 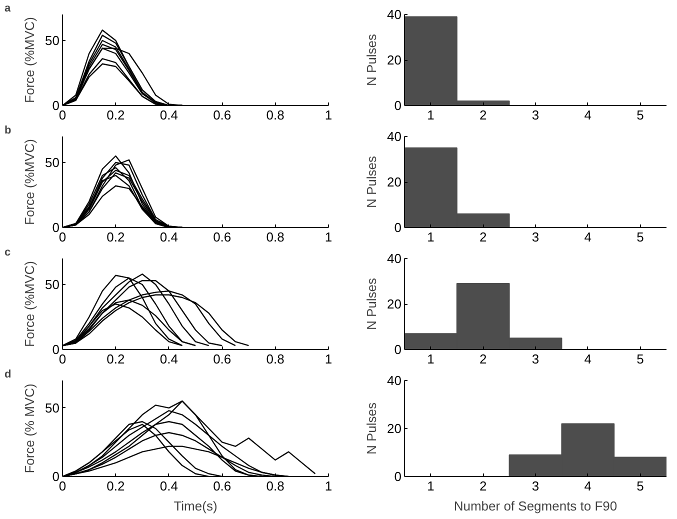 I want to click on text: d, so click(x=8, y=374).